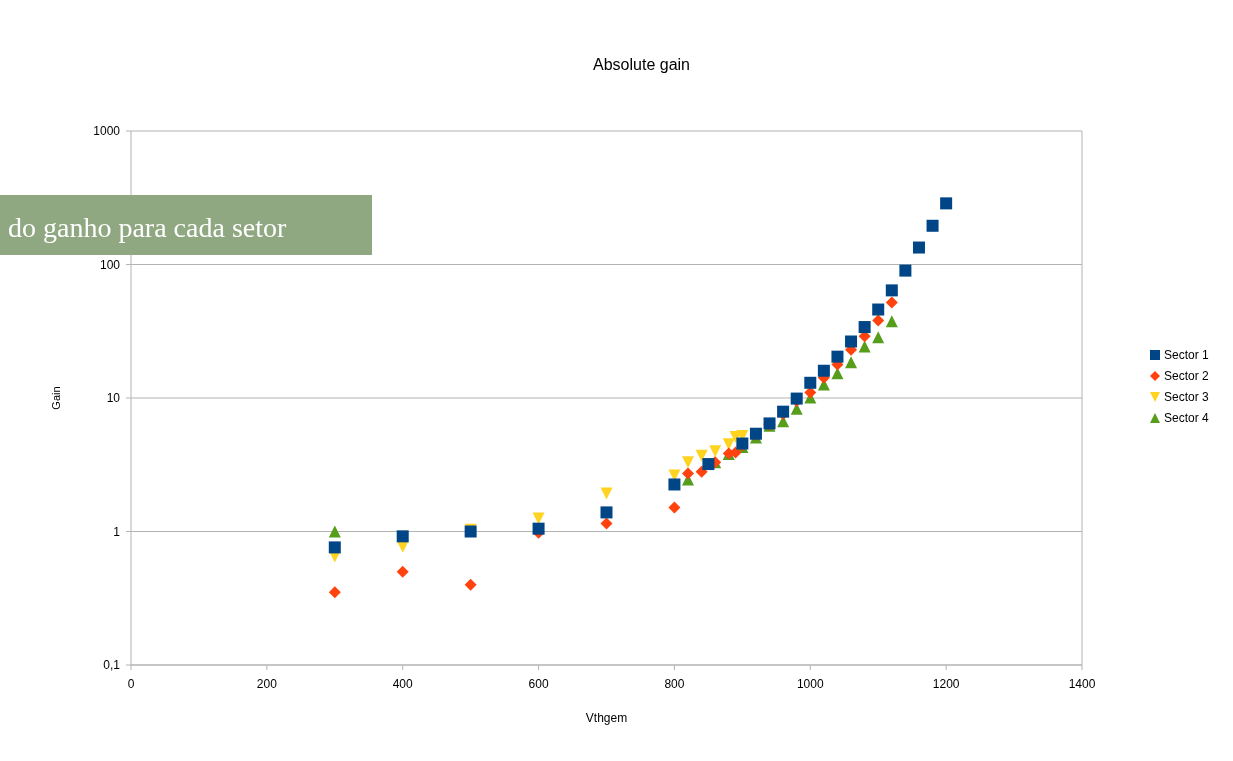  Describe the element at coordinates (606, 718) in the screenshot. I see `x-axis-title: Vthgem` at that location.